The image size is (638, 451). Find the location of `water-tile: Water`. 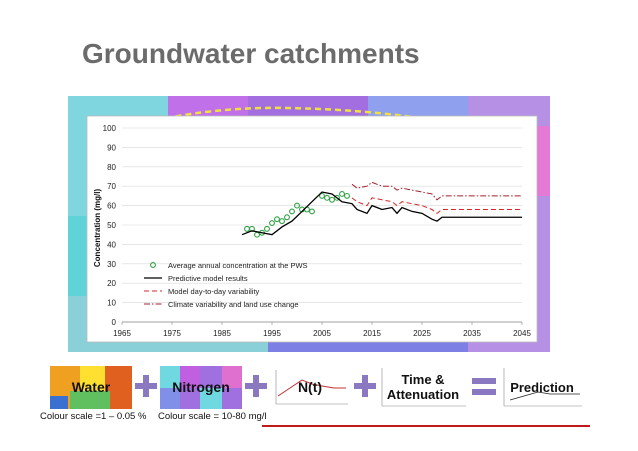

water-tile: Water is located at coordinates (91, 387).